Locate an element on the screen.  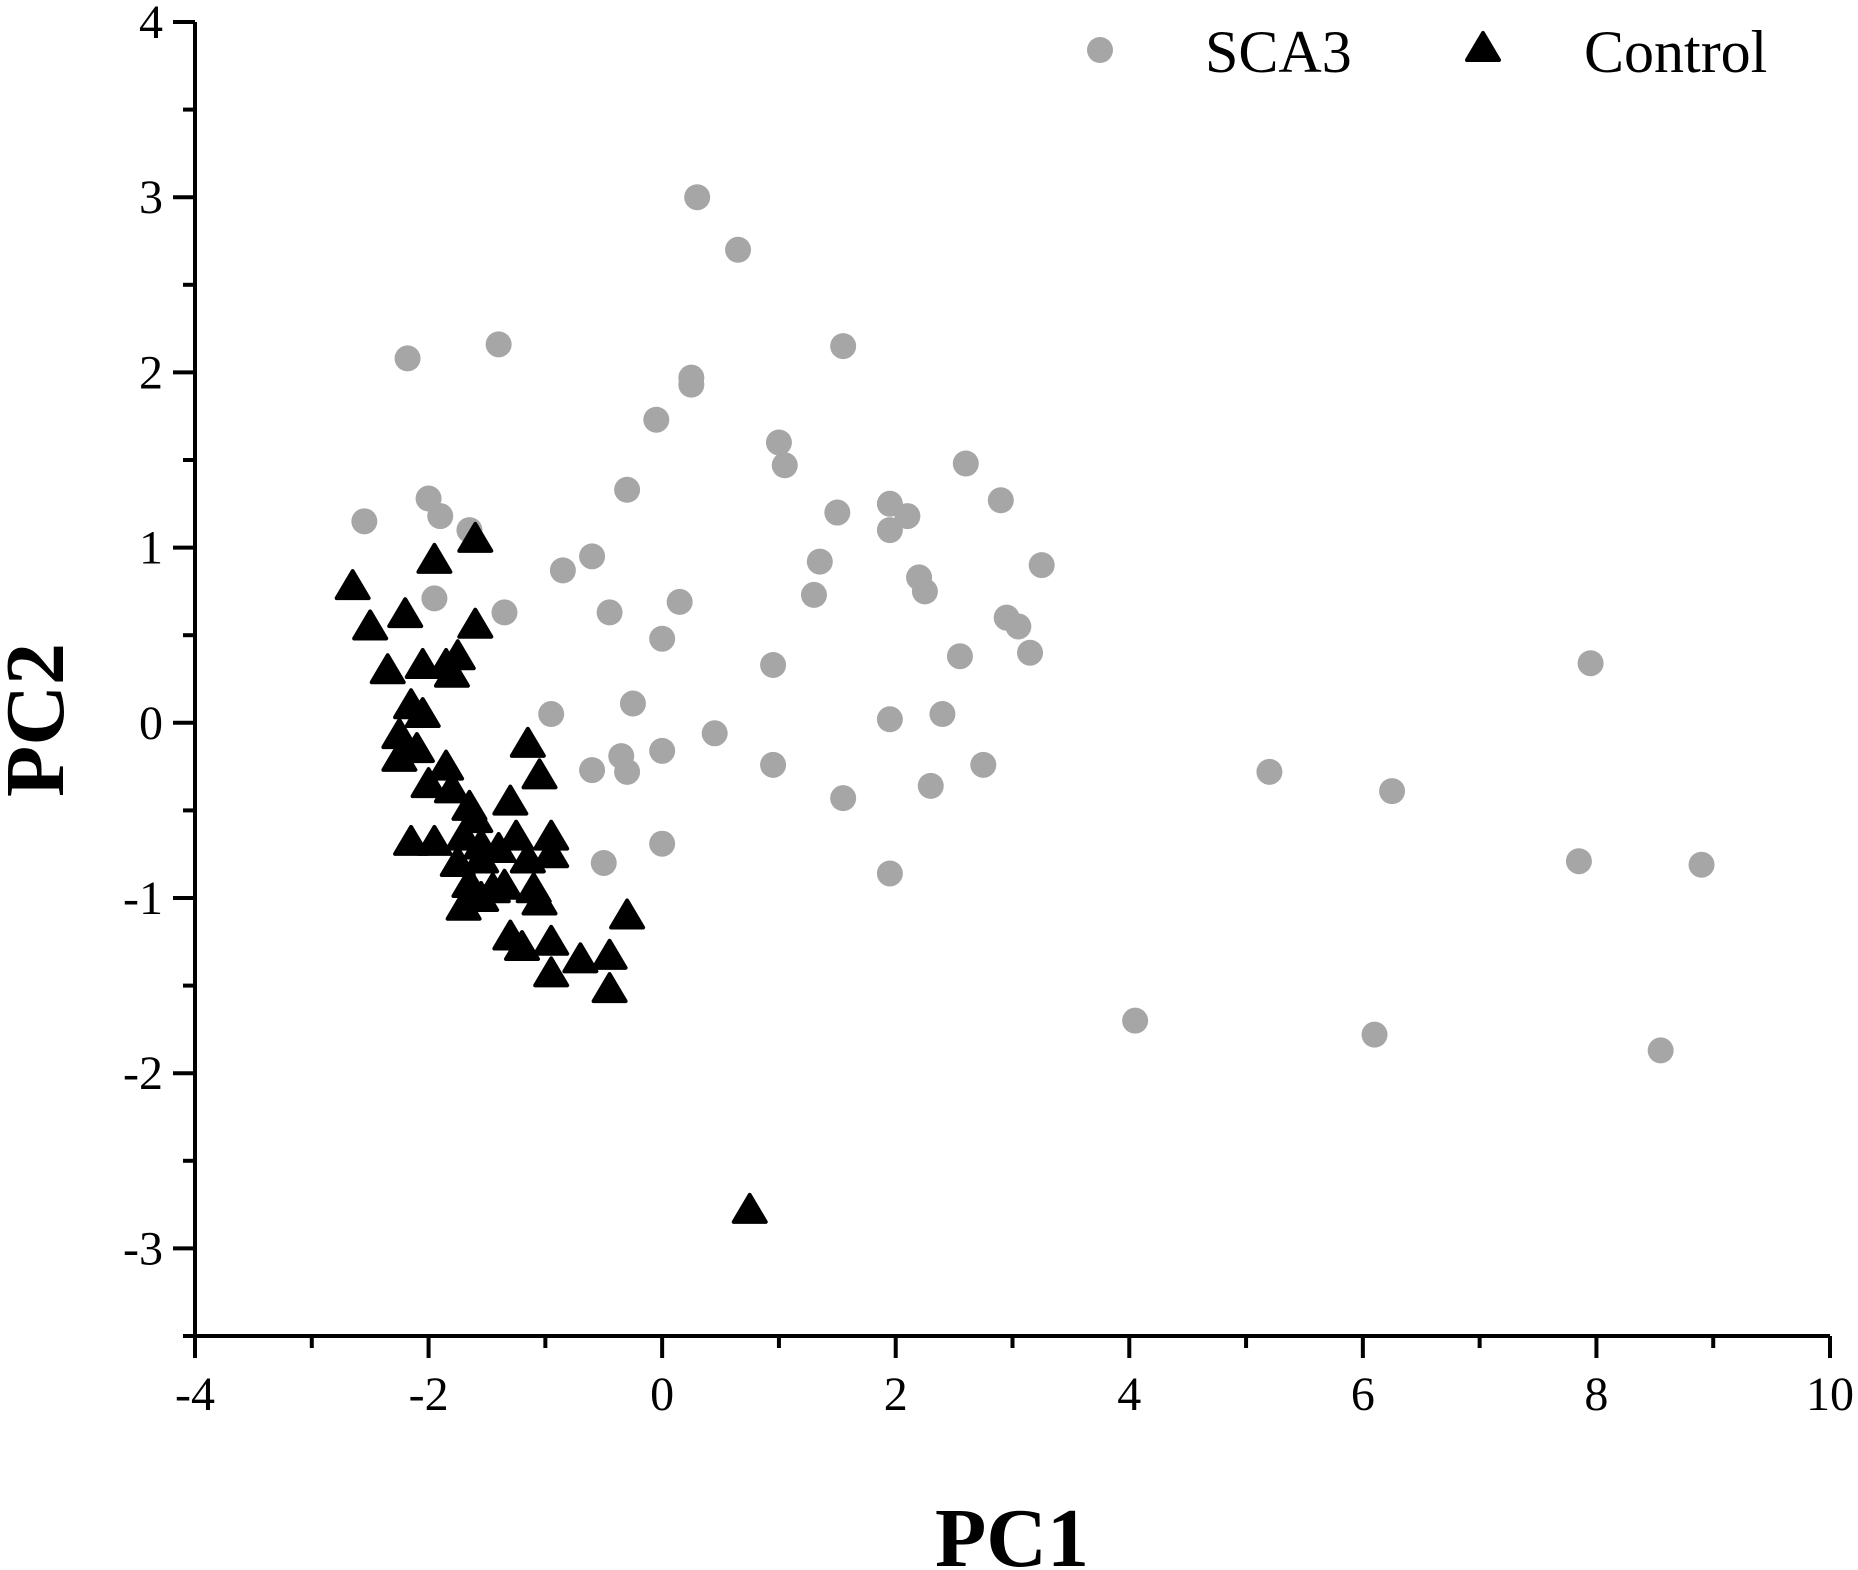
y-tick-label: -1 is located at coordinates (143, 898).